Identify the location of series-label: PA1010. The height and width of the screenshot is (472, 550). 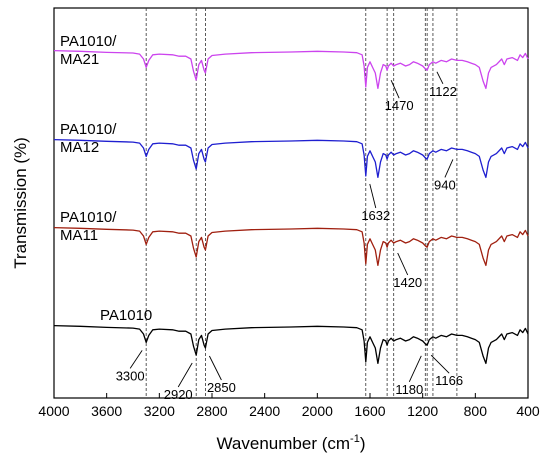
(126, 315).